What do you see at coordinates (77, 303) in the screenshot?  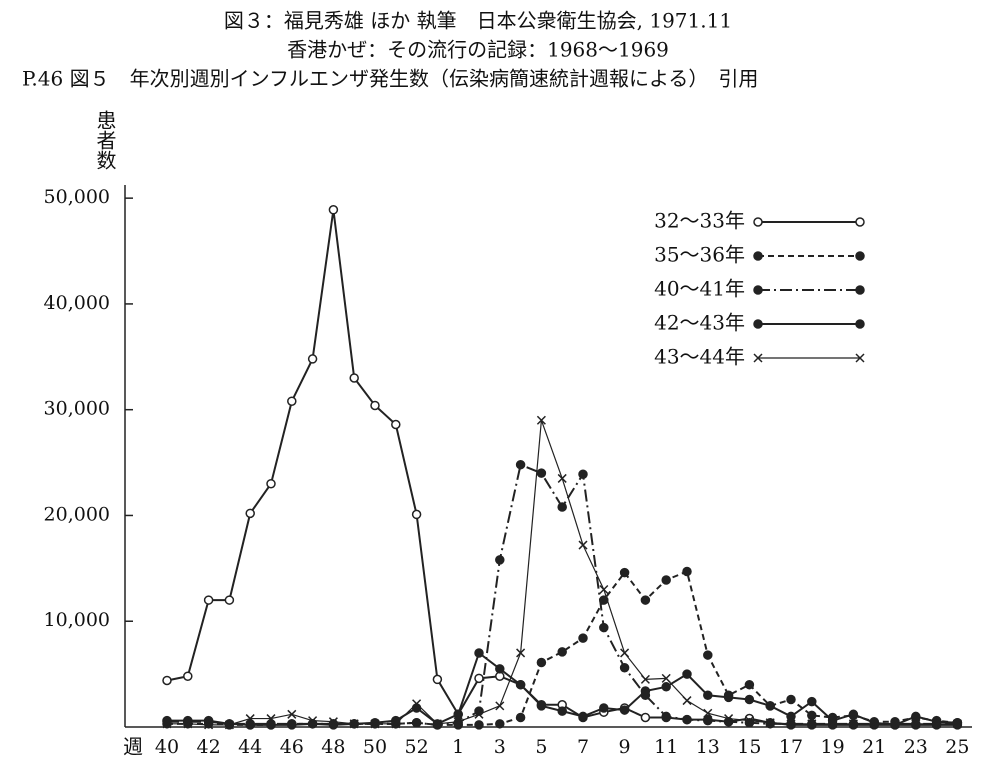 I see `y-tick-label: 40,000` at bounding box center [77, 303].